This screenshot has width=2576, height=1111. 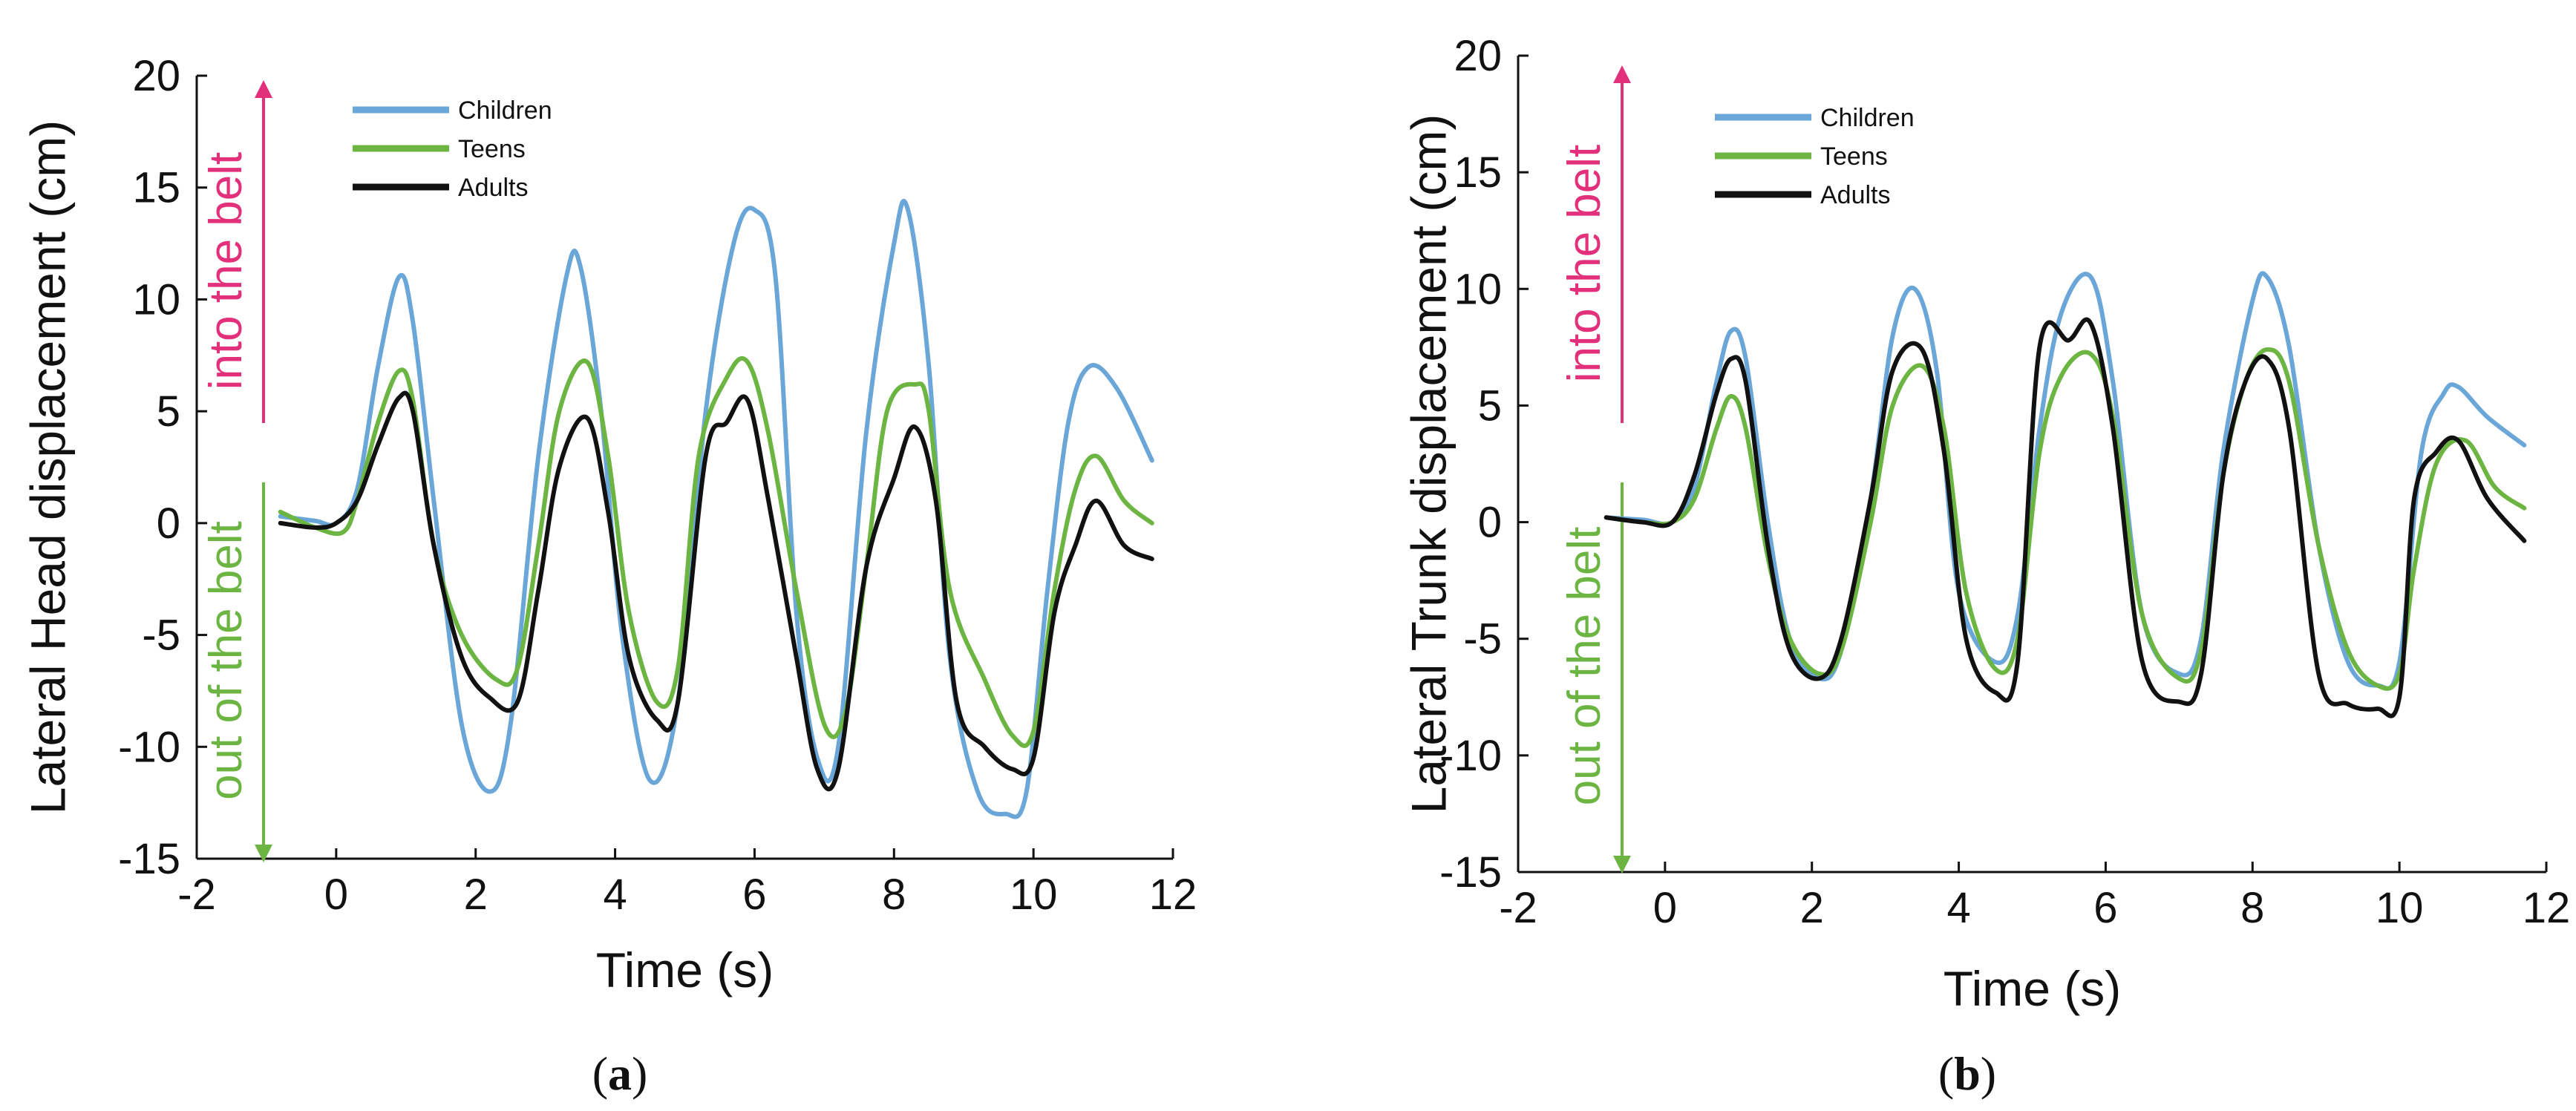 I want to click on series-line-children, so click(x=2065, y=481).